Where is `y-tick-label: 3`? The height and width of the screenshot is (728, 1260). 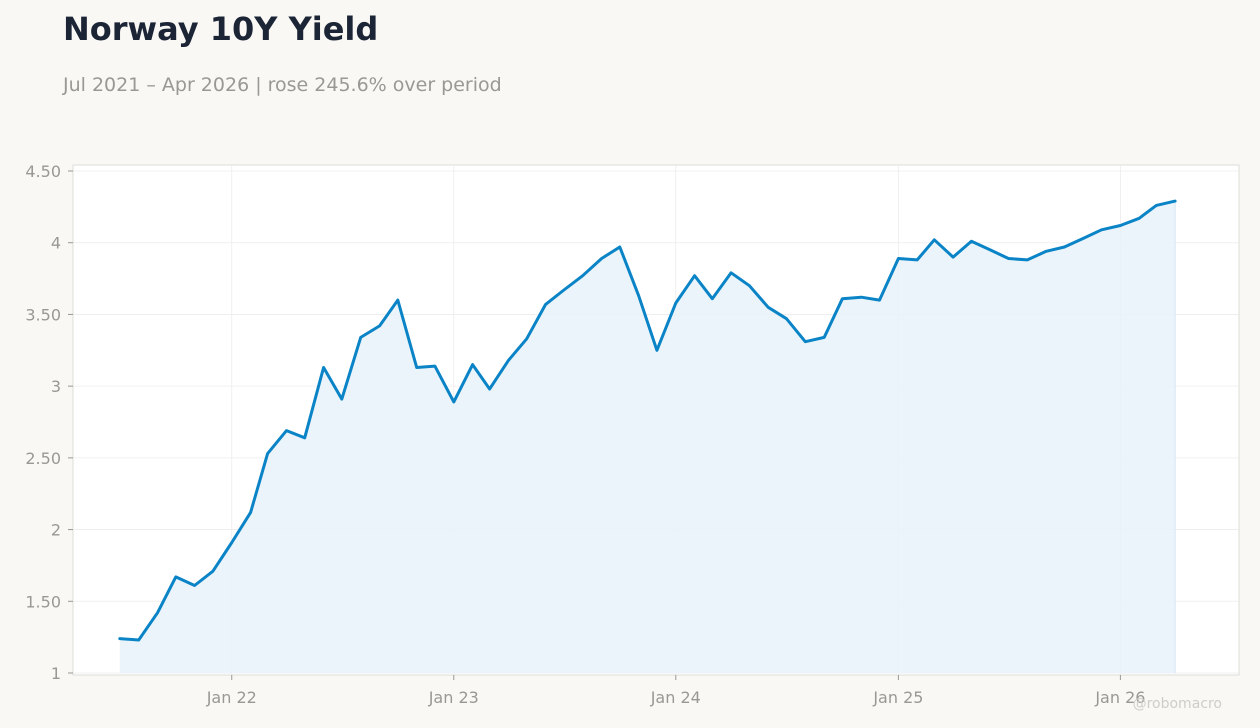 y-tick-label: 3 is located at coordinates (56, 386).